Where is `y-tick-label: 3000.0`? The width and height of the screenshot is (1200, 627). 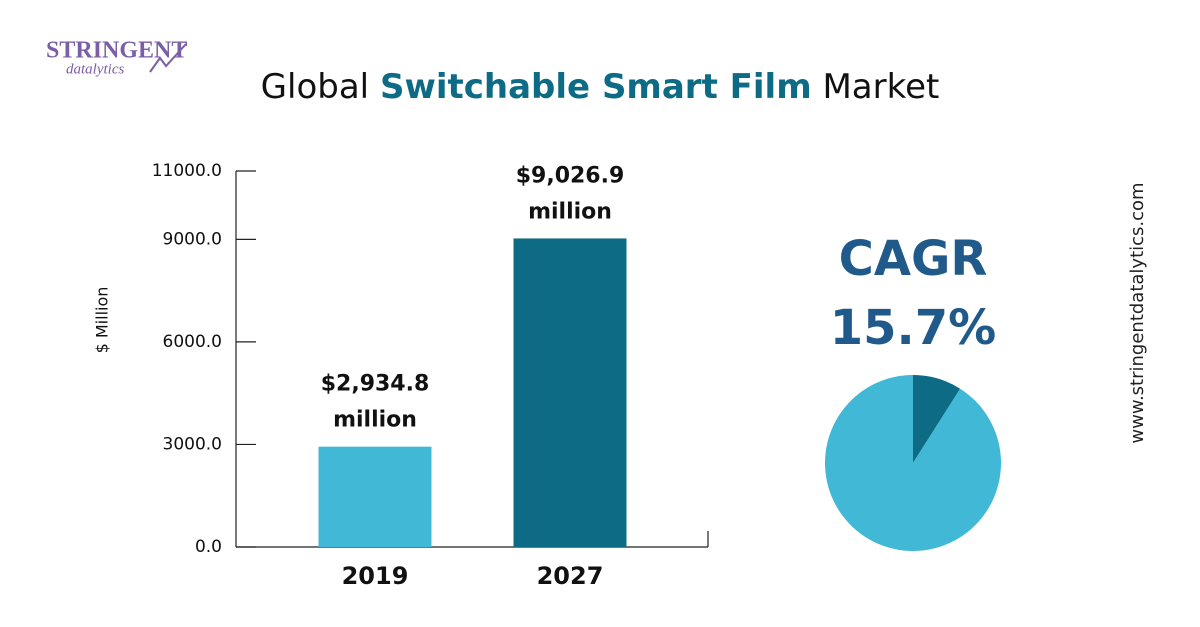 y-tick-label: 3000.0 is located at coordinates (192, 444).